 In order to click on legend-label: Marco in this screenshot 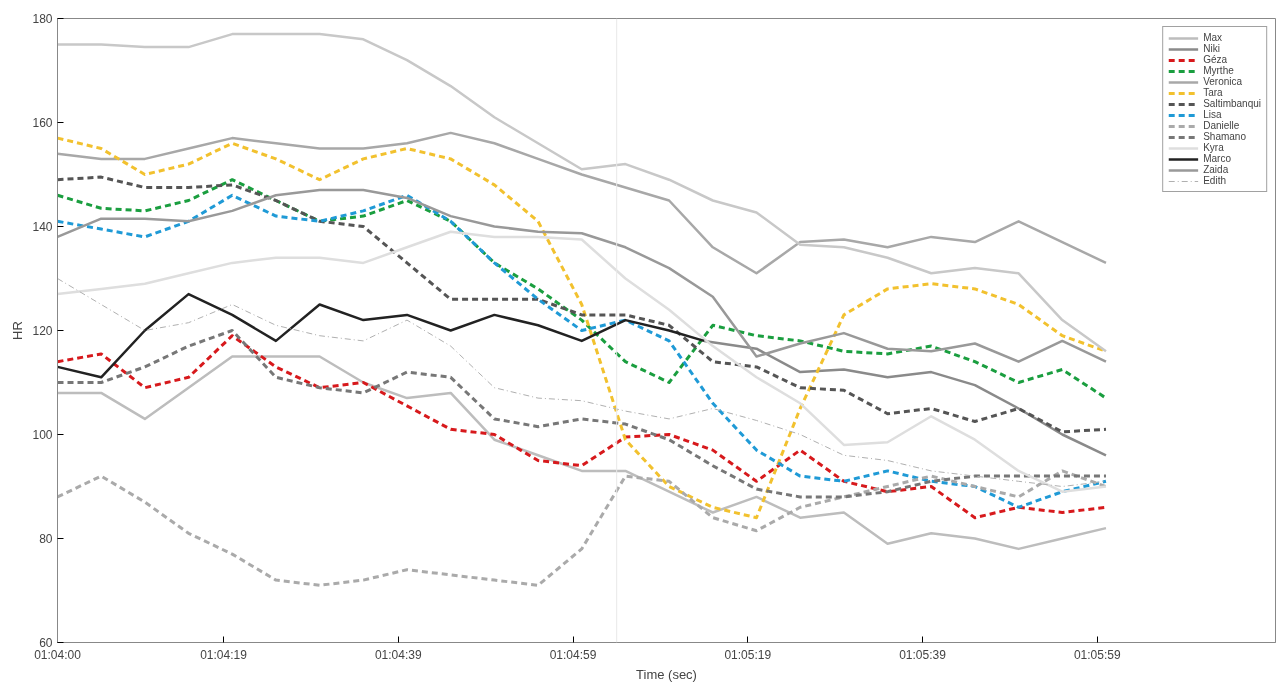, I will do `click(1217, 158)`.